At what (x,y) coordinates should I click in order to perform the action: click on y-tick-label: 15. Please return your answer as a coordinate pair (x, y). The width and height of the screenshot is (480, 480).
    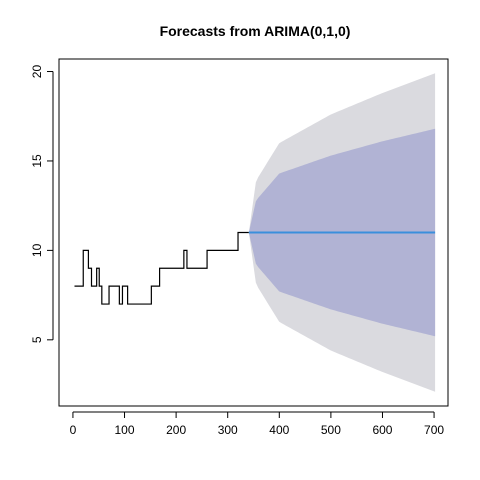
    Looking at the image, I should click on (37, 161).